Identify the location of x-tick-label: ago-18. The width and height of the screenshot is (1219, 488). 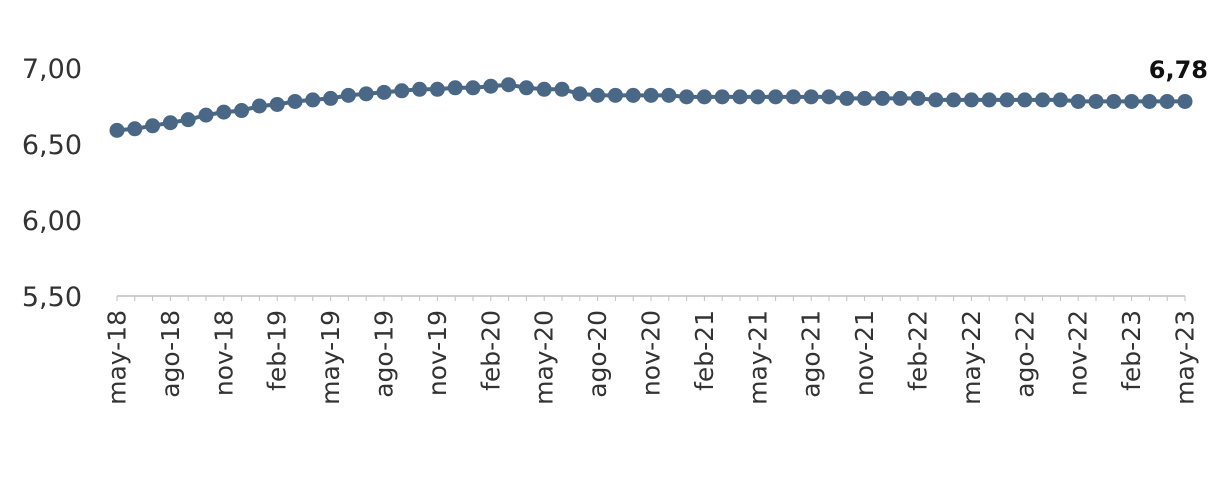
(170, 354).